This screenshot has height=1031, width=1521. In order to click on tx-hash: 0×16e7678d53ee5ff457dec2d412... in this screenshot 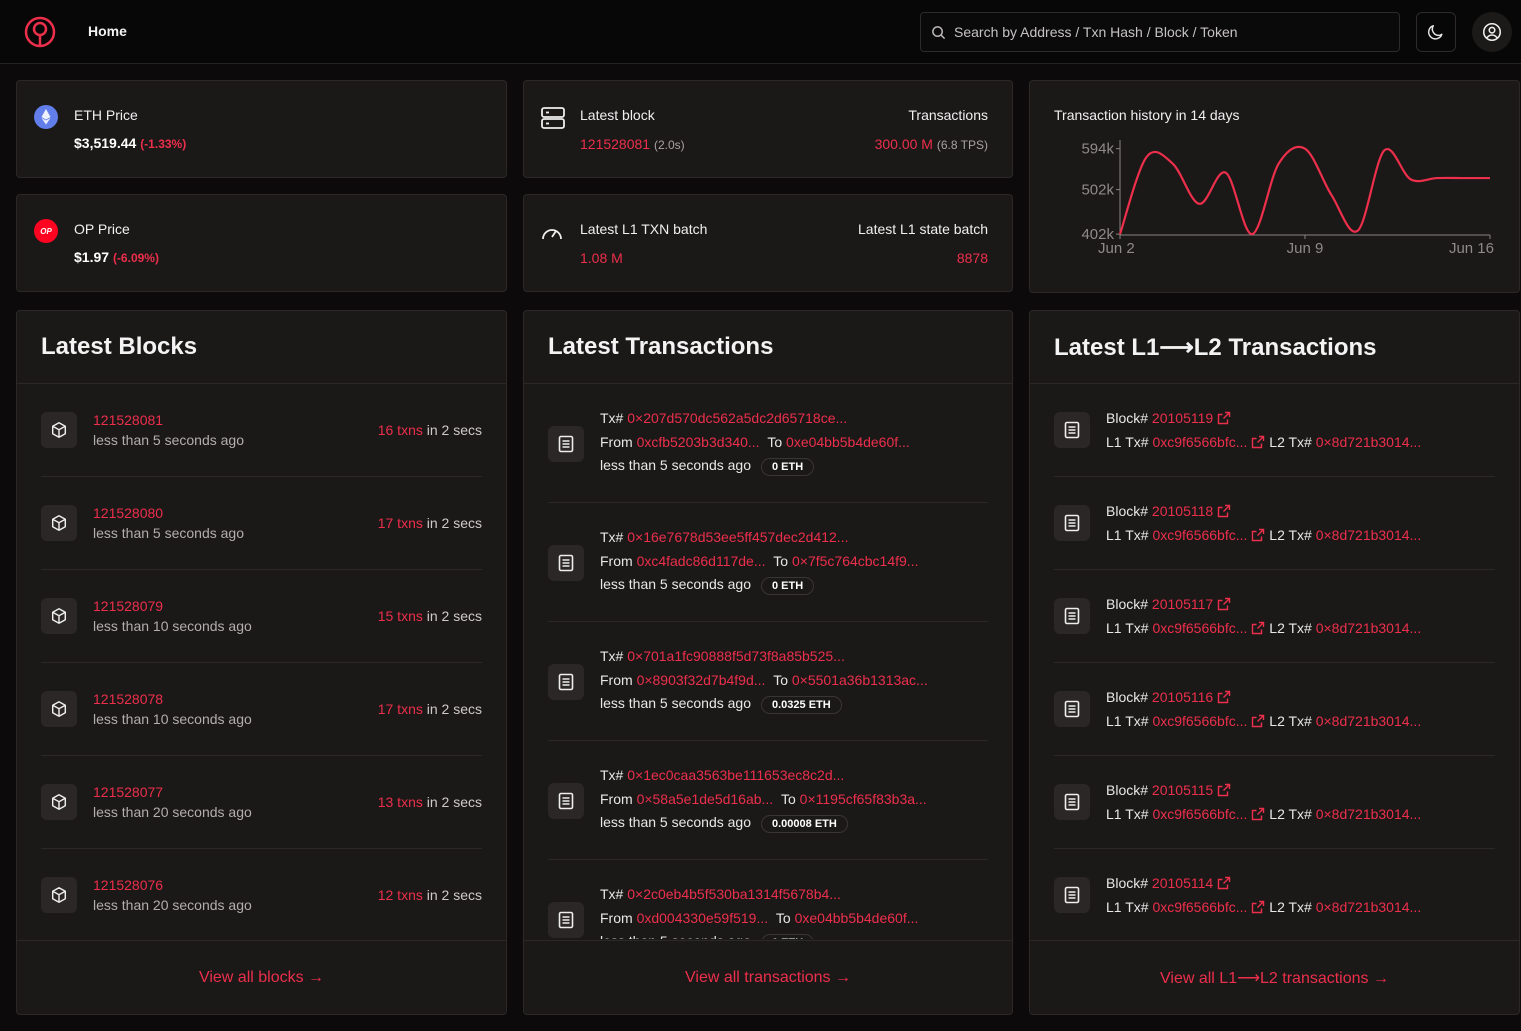, I will do `click(738, 537)`.